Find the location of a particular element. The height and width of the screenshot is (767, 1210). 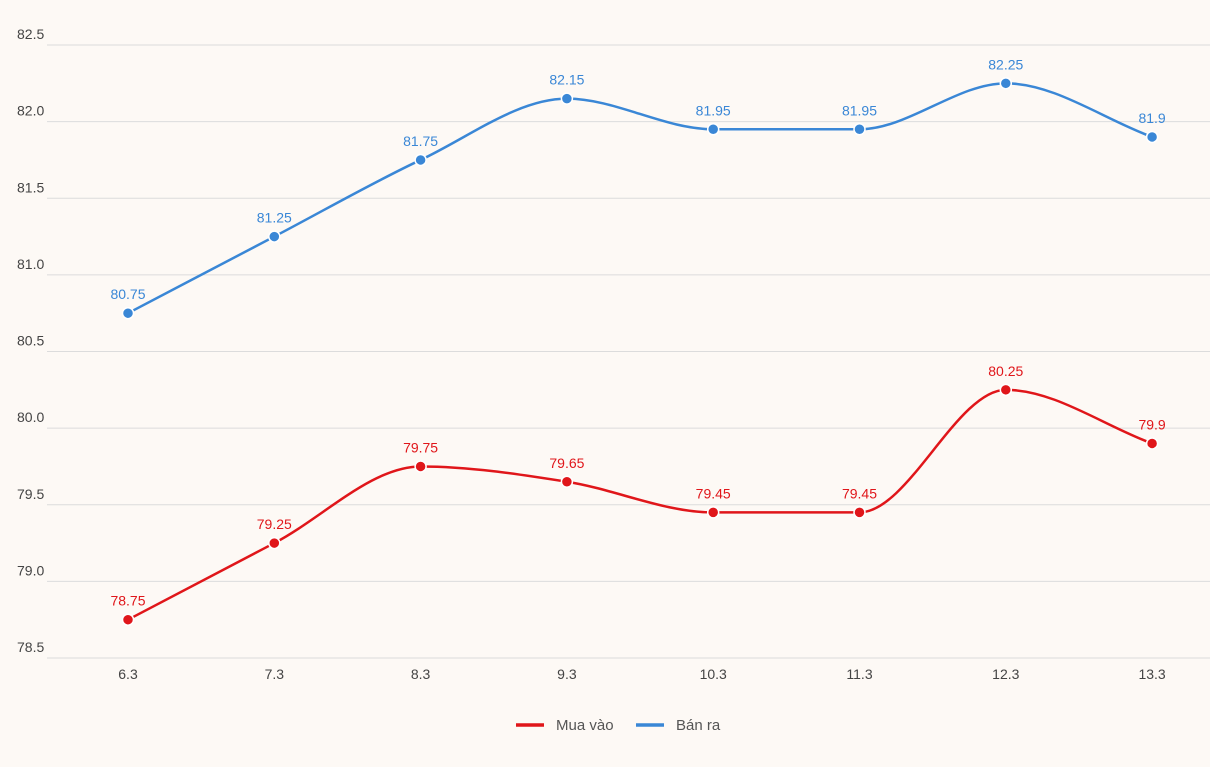

data-label: 80.25 is located at coordinates (1005, 371).